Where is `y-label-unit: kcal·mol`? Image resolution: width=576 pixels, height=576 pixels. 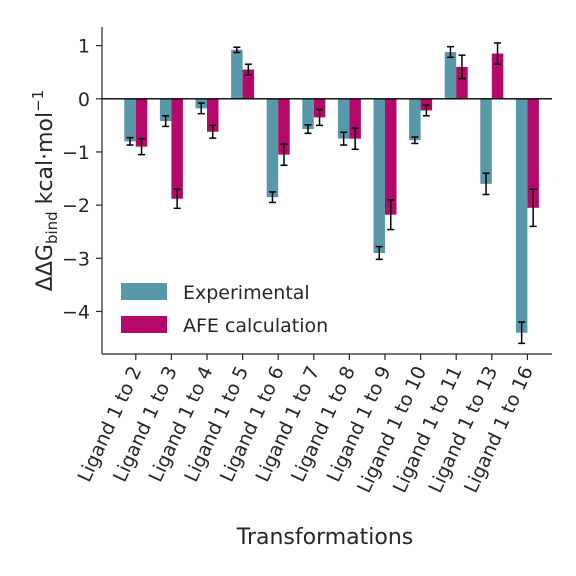 y-label-unit: kcal·mol is located at coordinates (45, 161).